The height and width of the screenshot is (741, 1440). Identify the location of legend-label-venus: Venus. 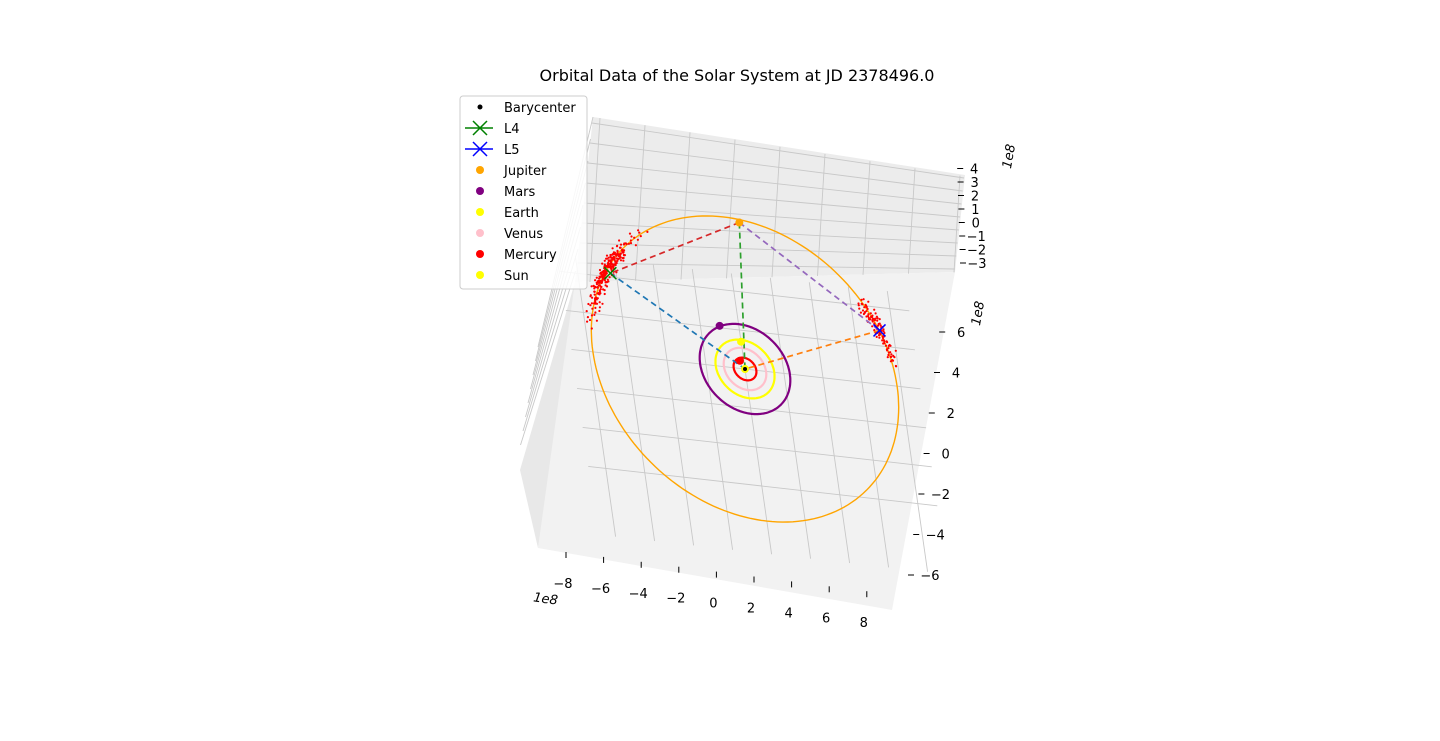
(523, 234).